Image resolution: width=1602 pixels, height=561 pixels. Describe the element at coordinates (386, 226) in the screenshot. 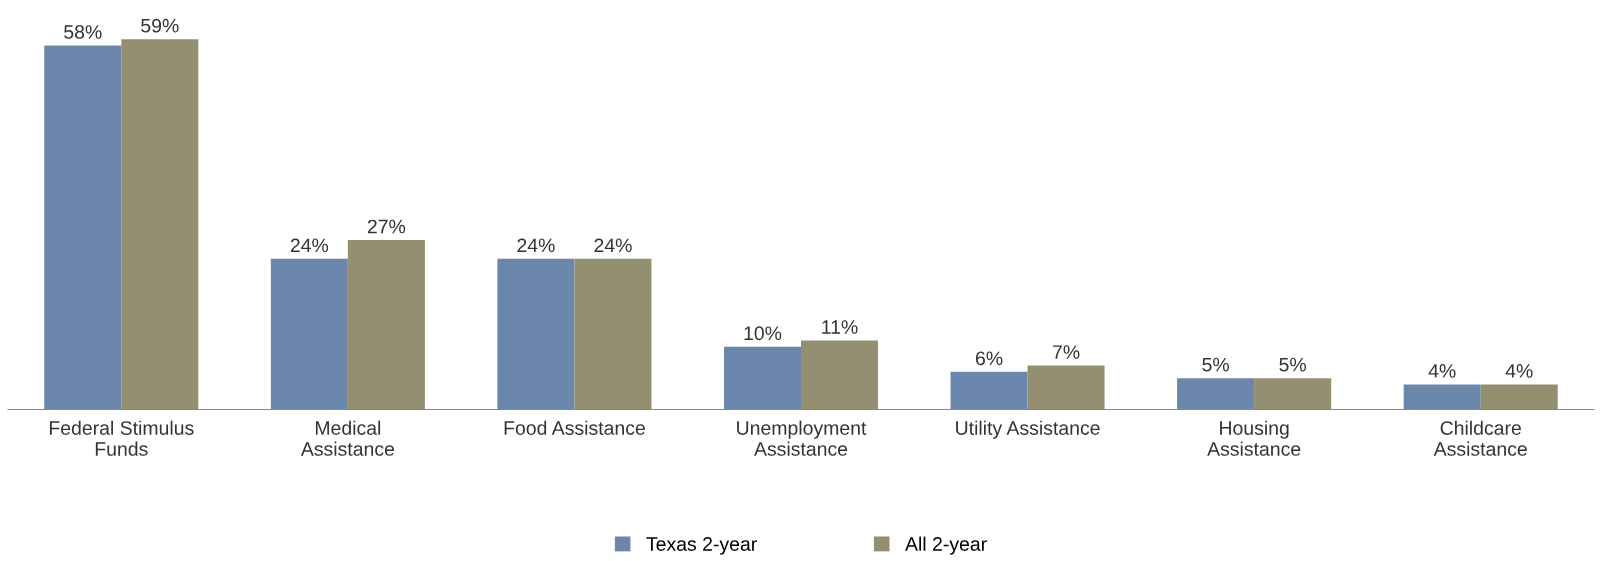

I see `data-label: 27%` at that location.